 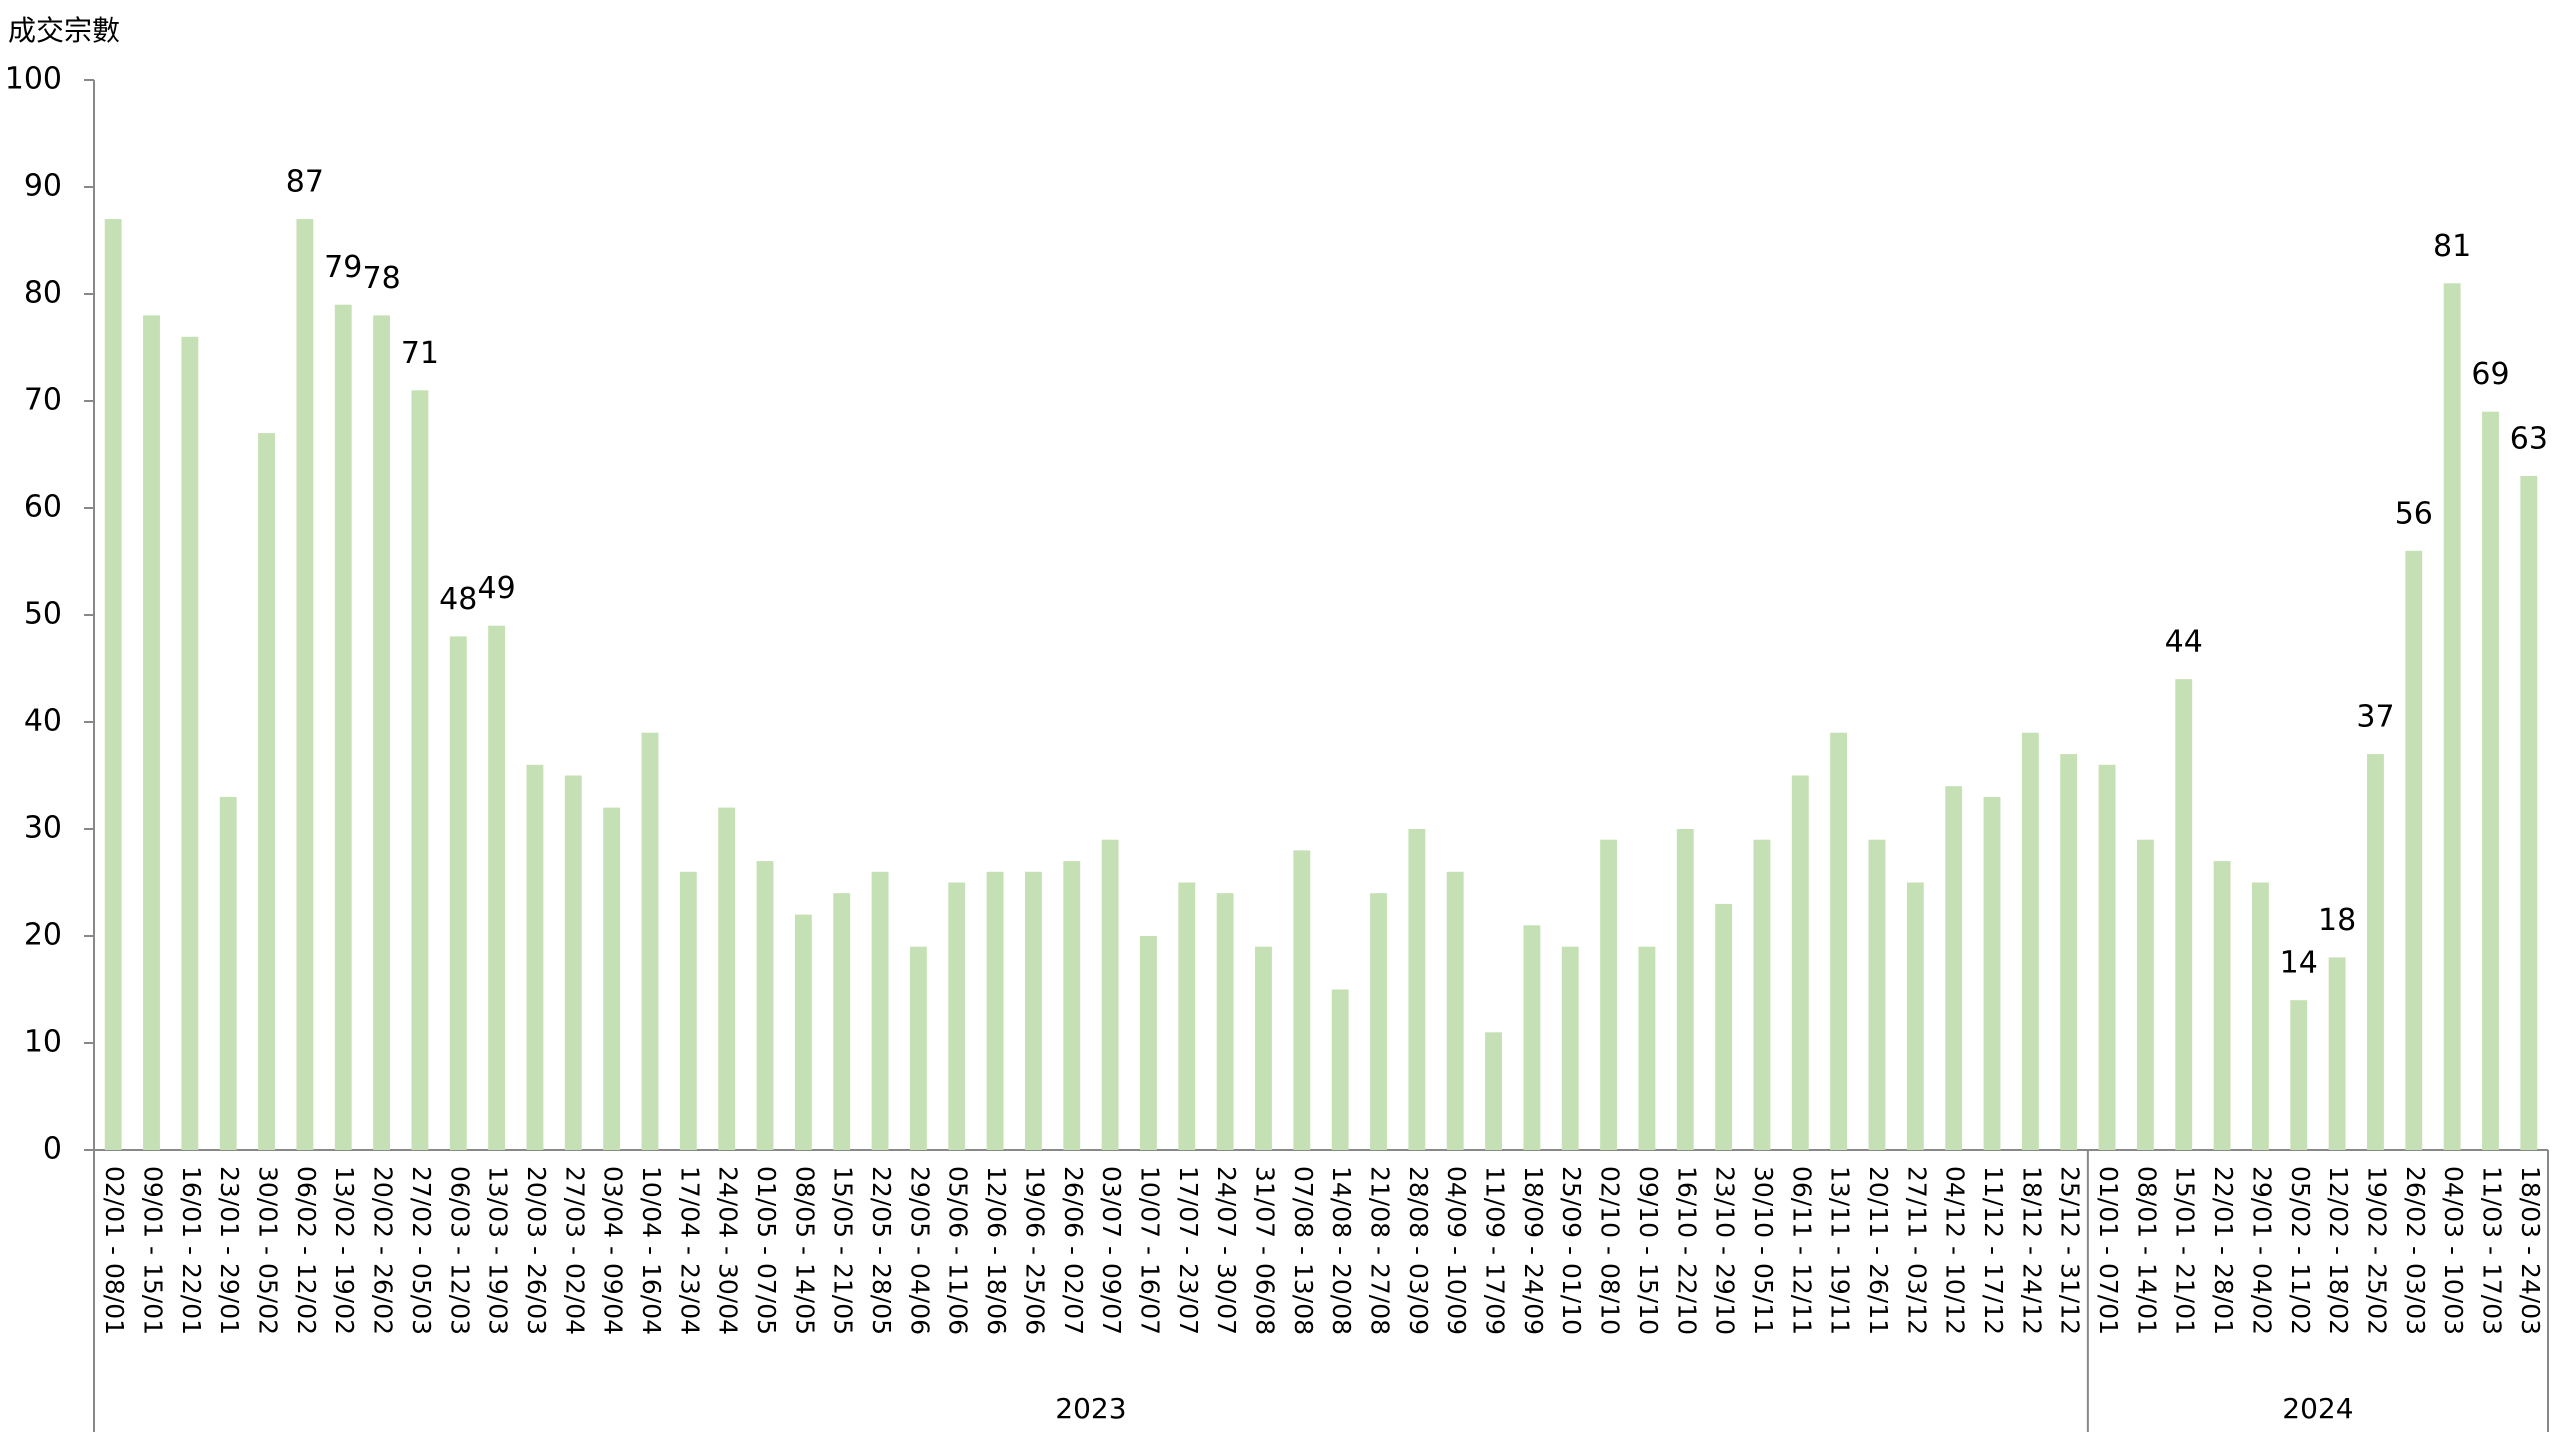 What do you see at coordinates (2491, 1250) in the screenshot?
I see `x-tick-label: 11/03 - 17/03` at bounding box center [2491, 1250].